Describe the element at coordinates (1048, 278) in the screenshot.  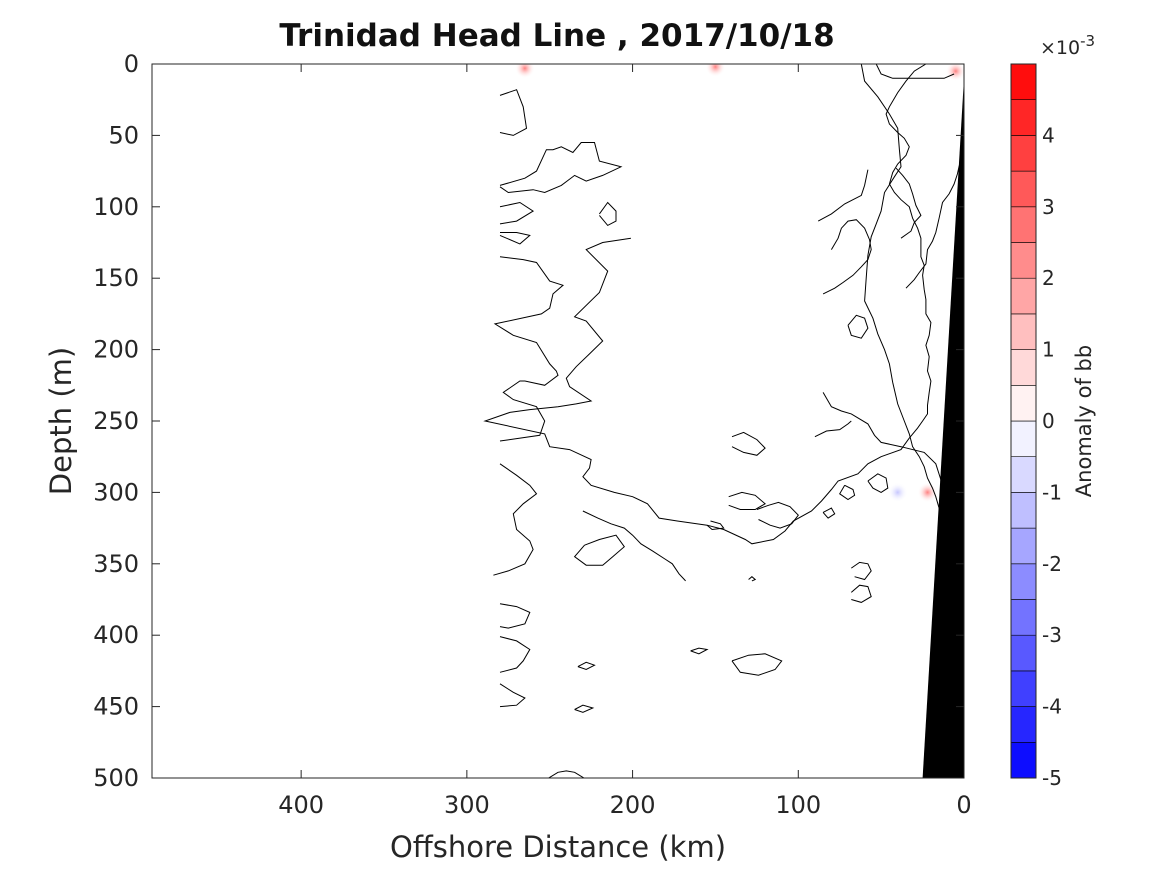
I see `colorbar-tick-label: 2` at that location.